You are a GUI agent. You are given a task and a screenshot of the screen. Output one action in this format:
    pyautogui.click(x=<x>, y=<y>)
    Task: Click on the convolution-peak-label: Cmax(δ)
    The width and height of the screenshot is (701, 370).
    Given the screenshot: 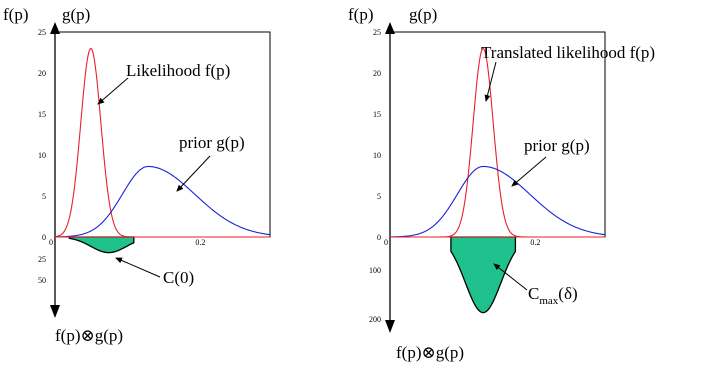 What is the action you would take?
    pyautogui.click(x=553, y=295)
    